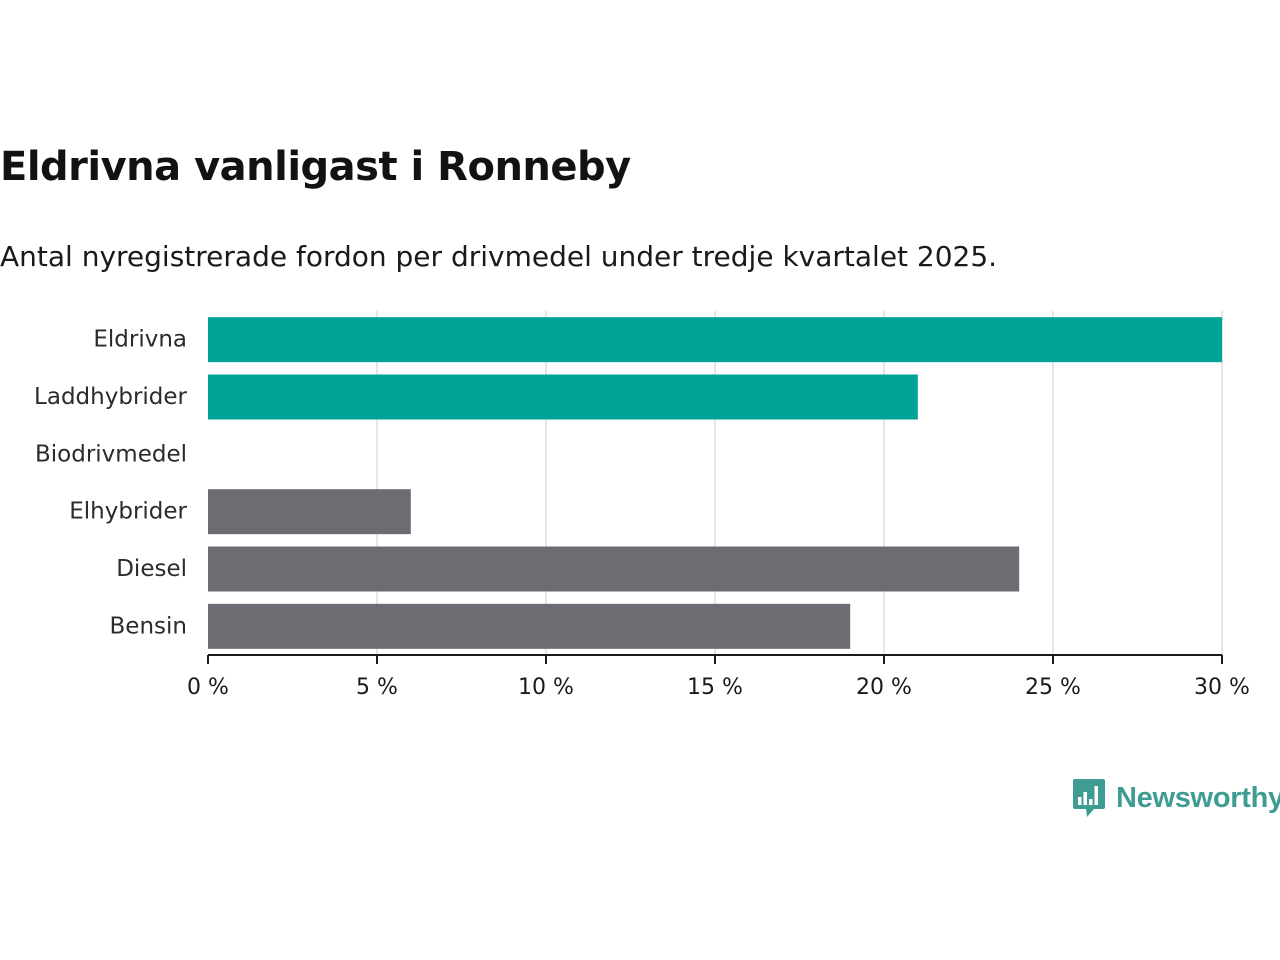 The width and height of the screenshot is (1280, 960). I want to click on category-label: Bensin, so click(148, 626).